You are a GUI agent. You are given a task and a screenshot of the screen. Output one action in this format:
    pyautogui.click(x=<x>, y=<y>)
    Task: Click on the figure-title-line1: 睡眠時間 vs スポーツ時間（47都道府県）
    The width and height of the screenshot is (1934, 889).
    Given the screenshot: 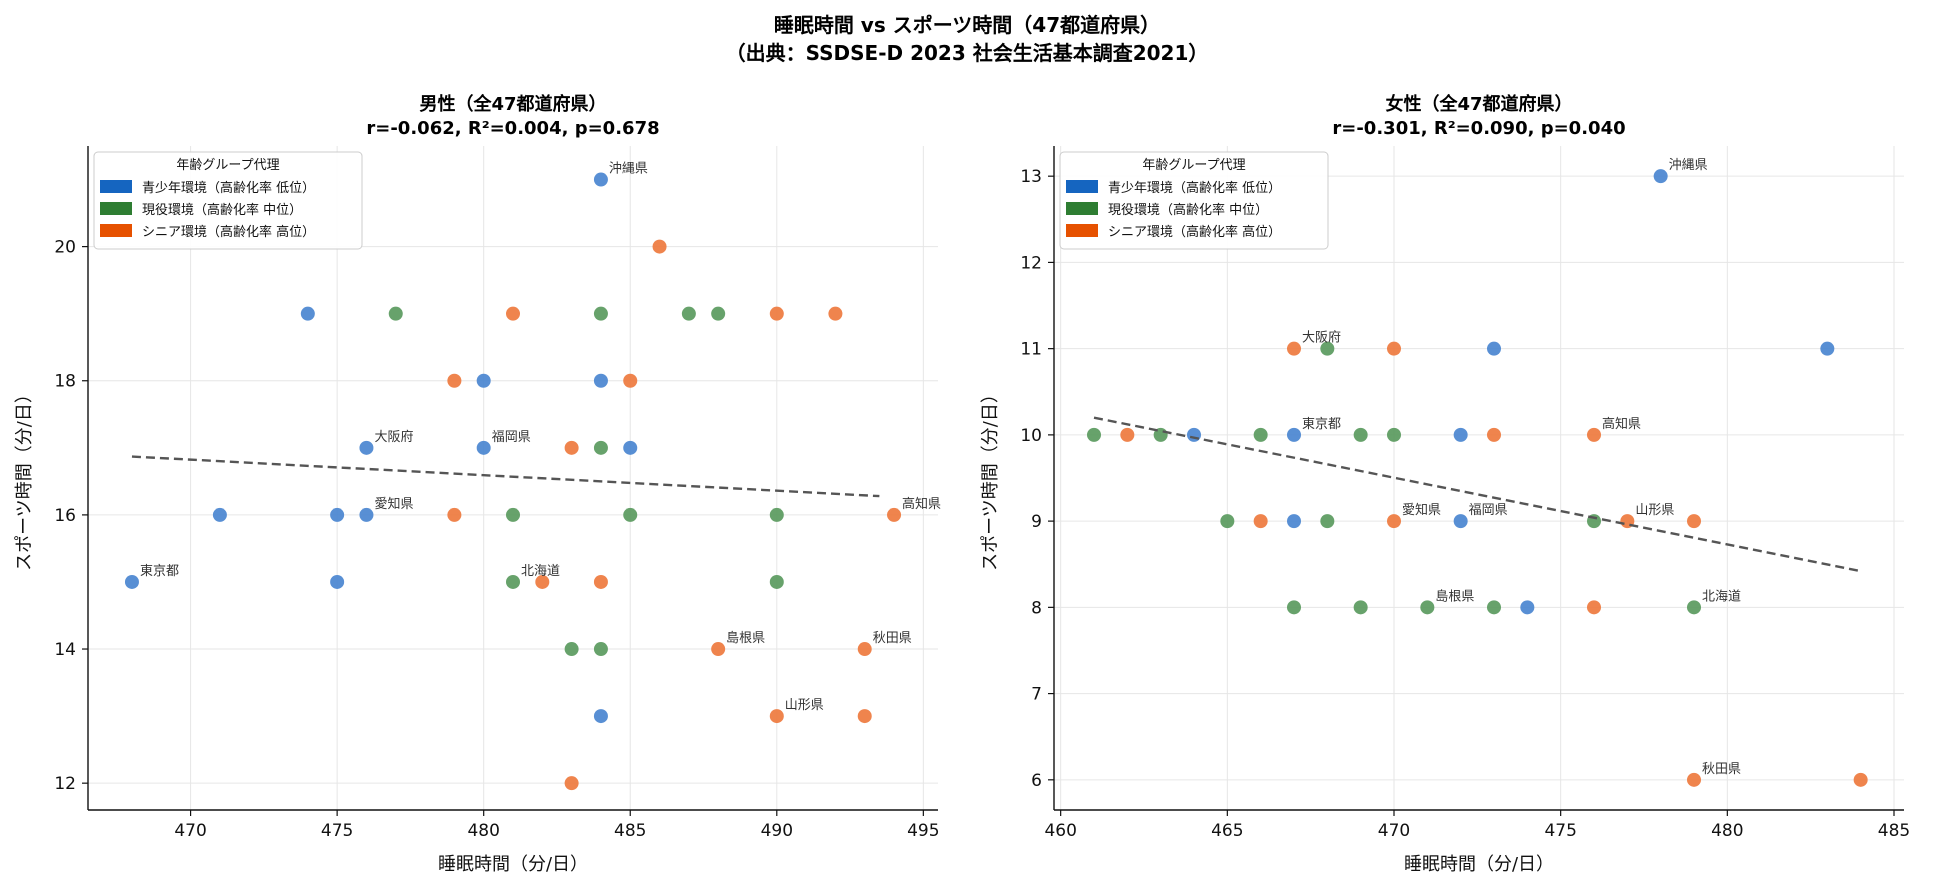 What is the action you would take?
    pyautogui.click(x=967, y=25)
    